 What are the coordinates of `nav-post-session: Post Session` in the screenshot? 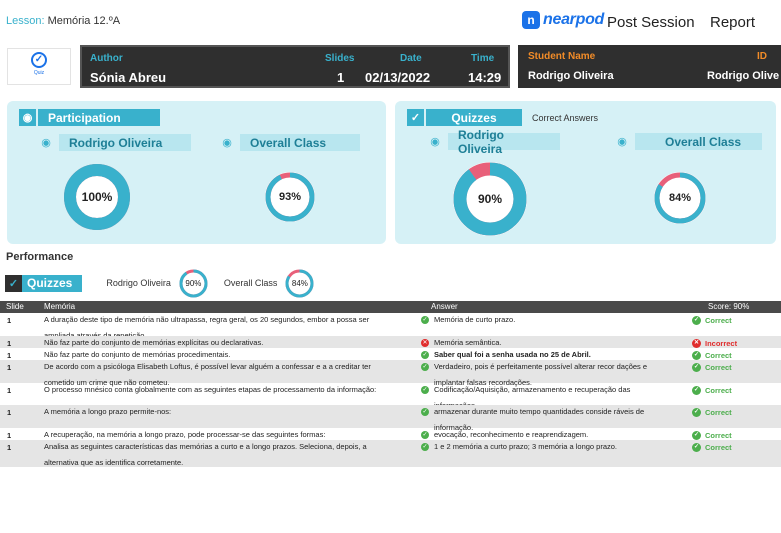 It's located at (651, 22).